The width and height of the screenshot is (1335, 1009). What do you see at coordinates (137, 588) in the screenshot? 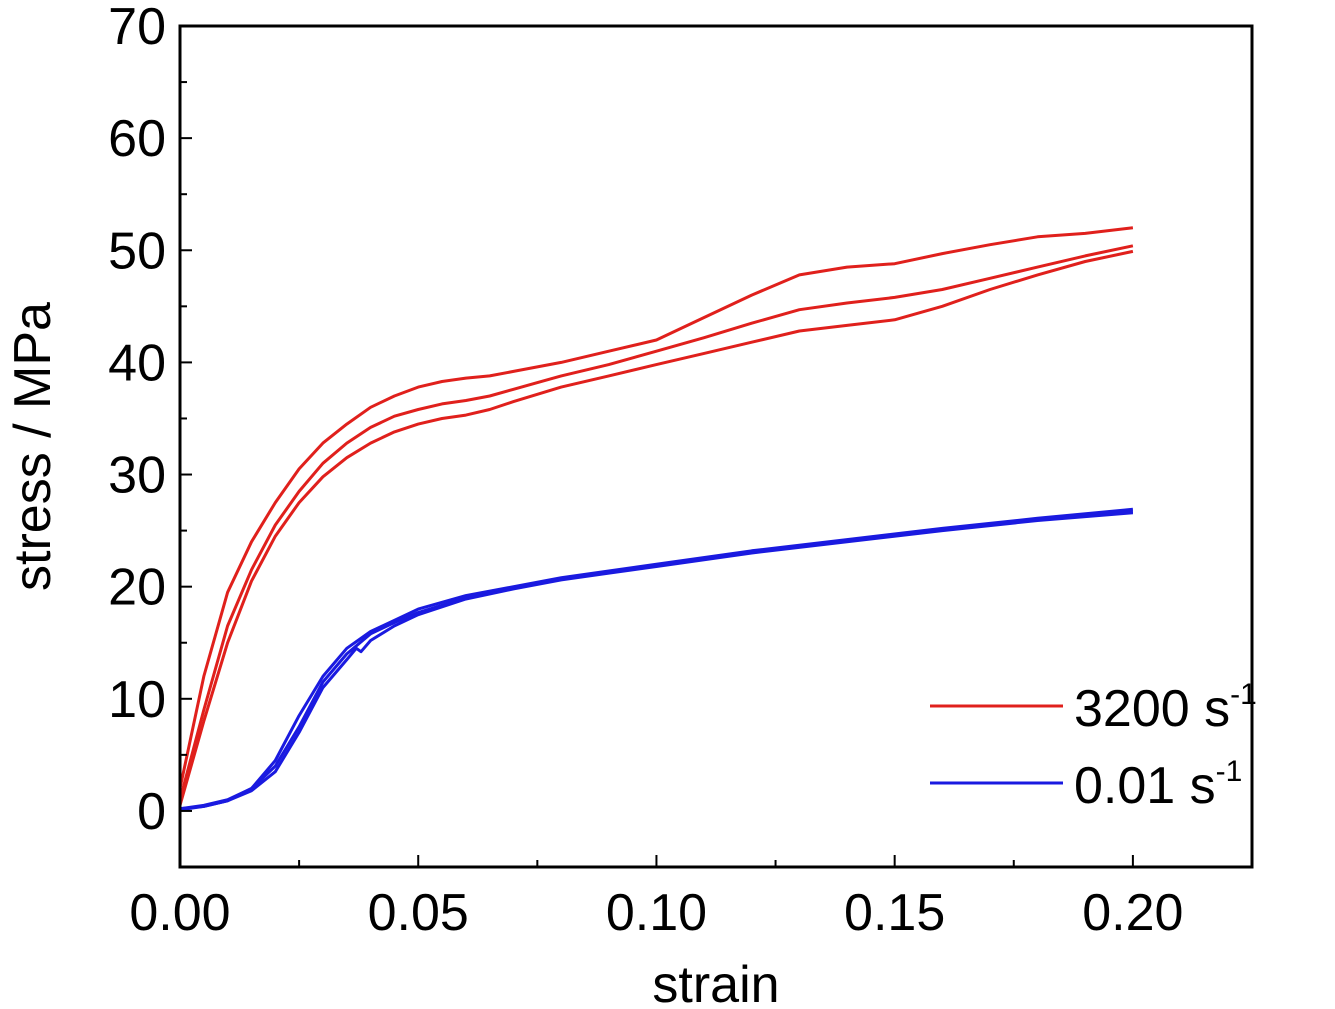
I see `y-tick-label: 20` at bounding box center [137, 588].